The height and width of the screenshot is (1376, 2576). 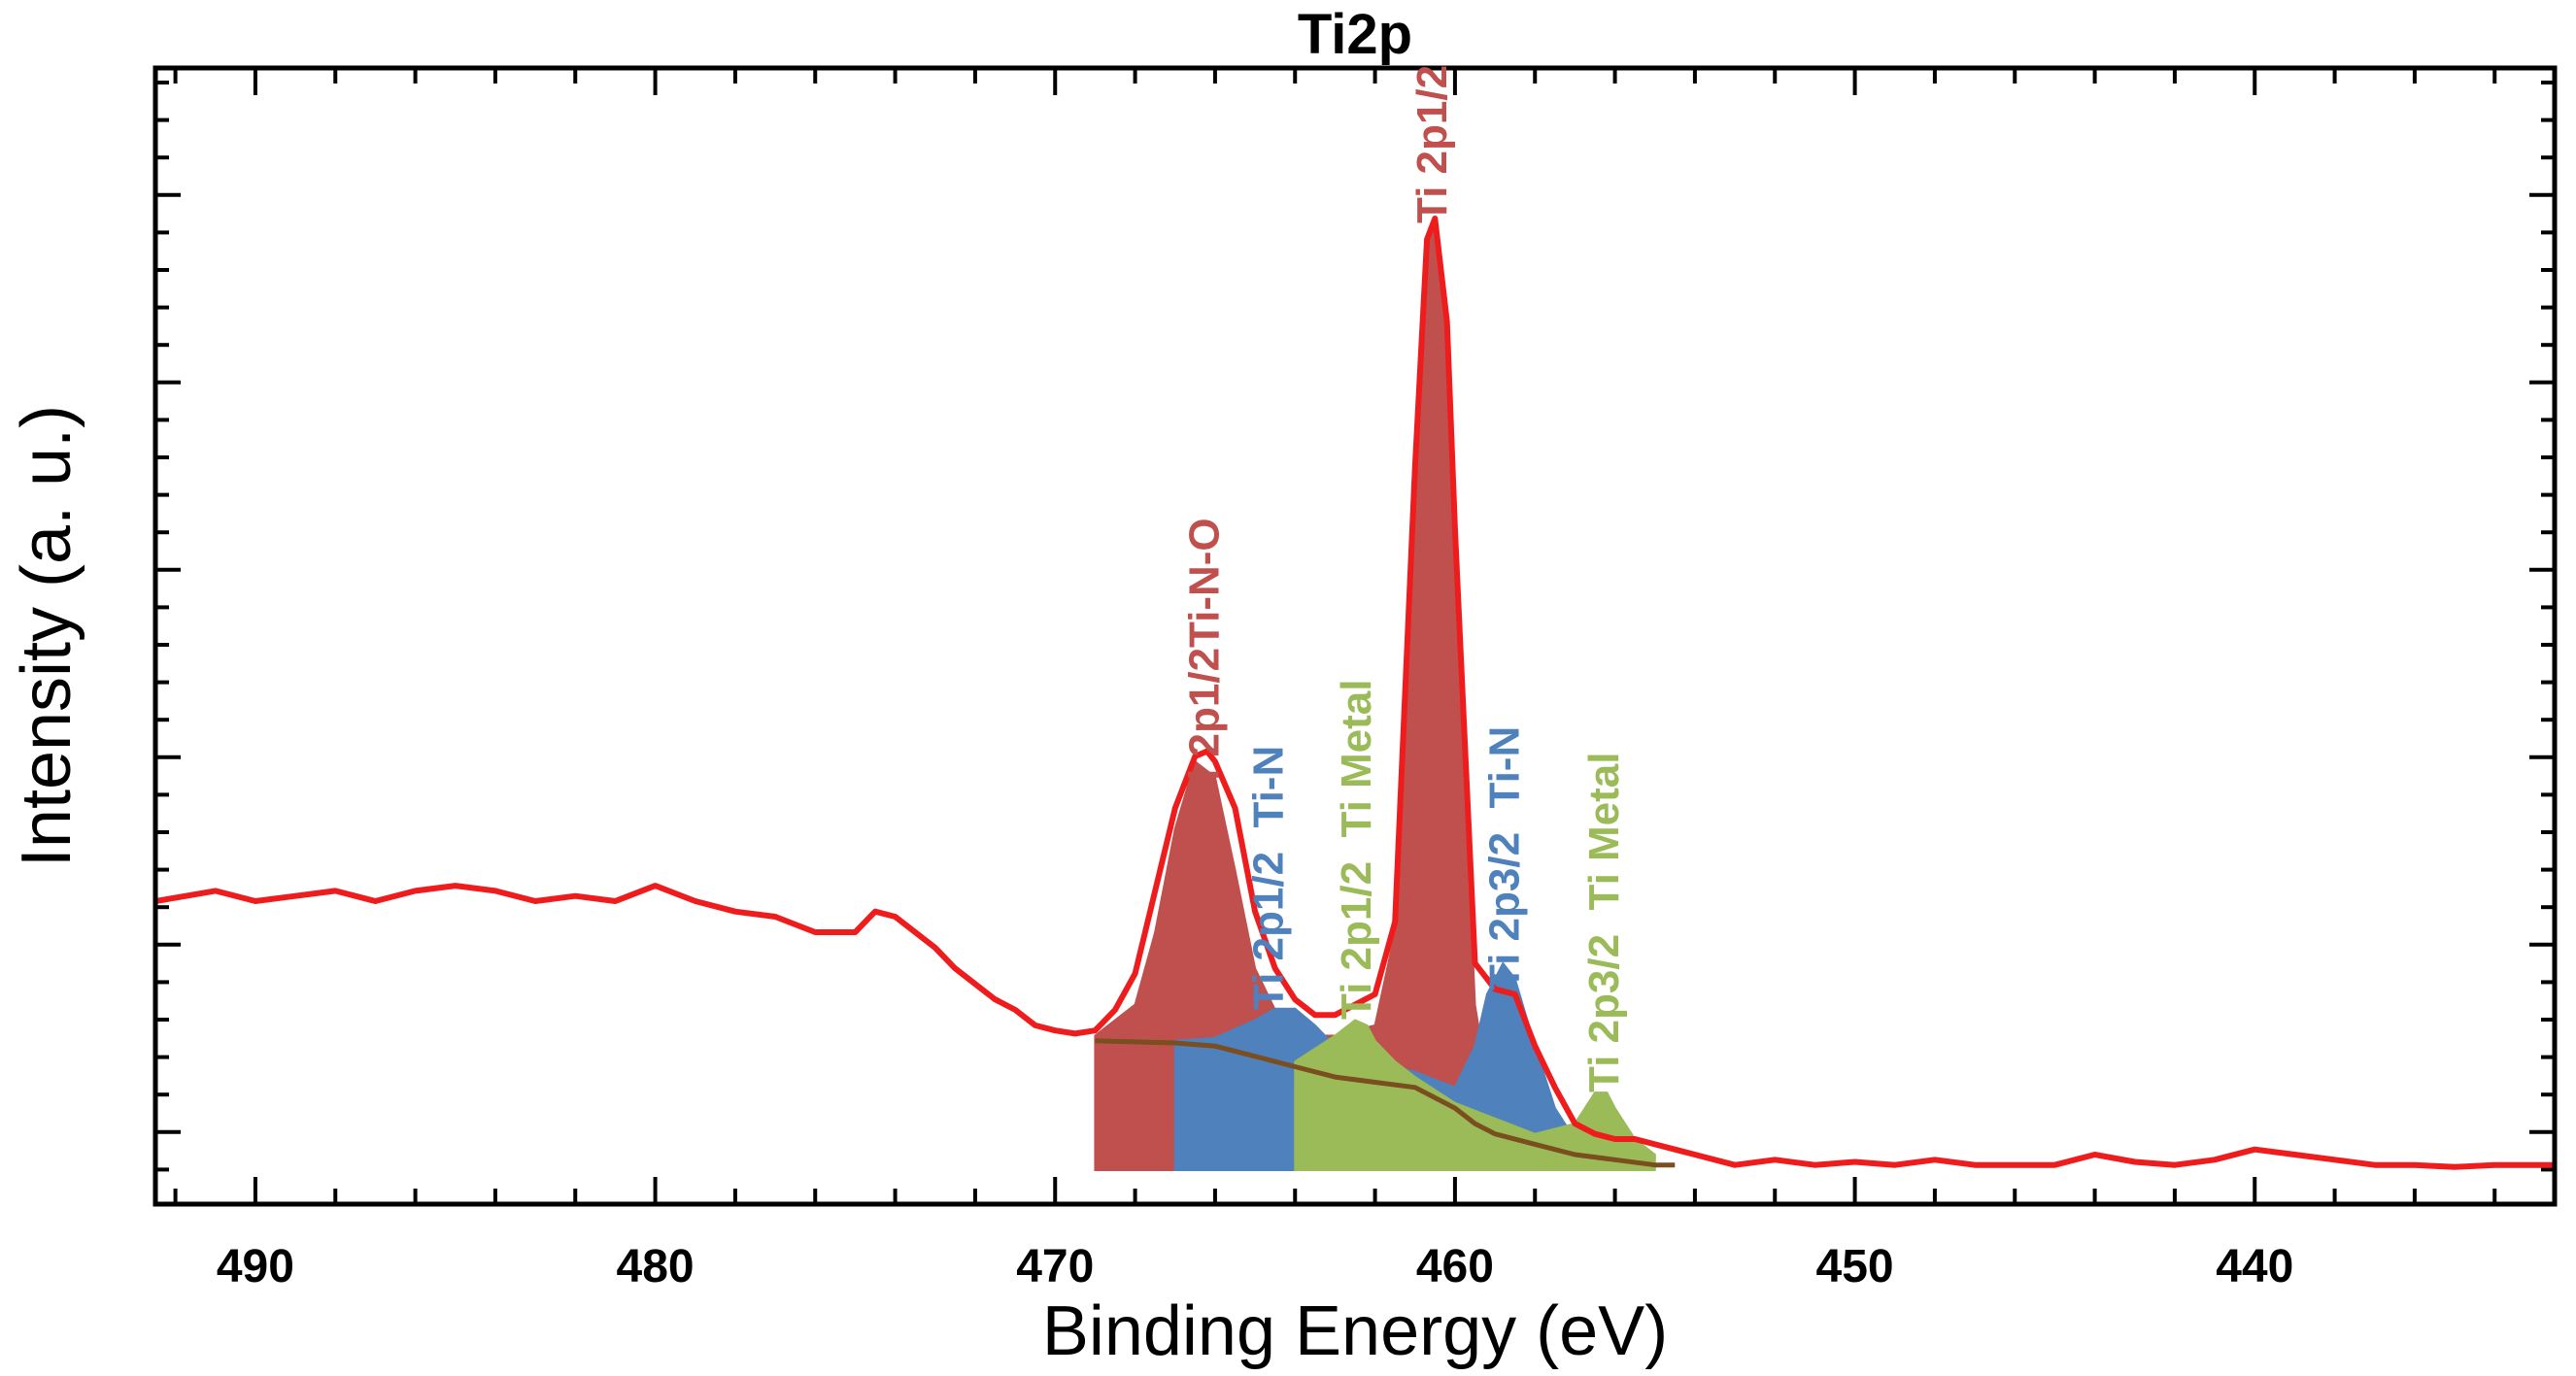 What do you see at coordinates (1205, 662) in the screenshot?
I see `peak-label: Ti 2p1/2Ti-N-O` at bounding box center [1205, 662].